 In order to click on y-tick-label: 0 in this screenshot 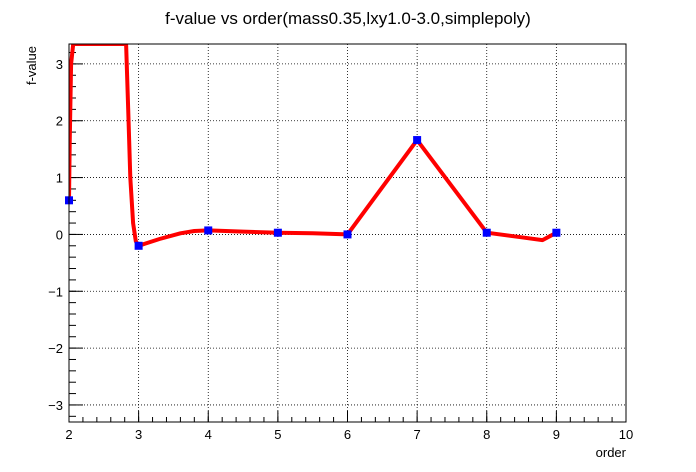, I will do `click(59, 234)`.